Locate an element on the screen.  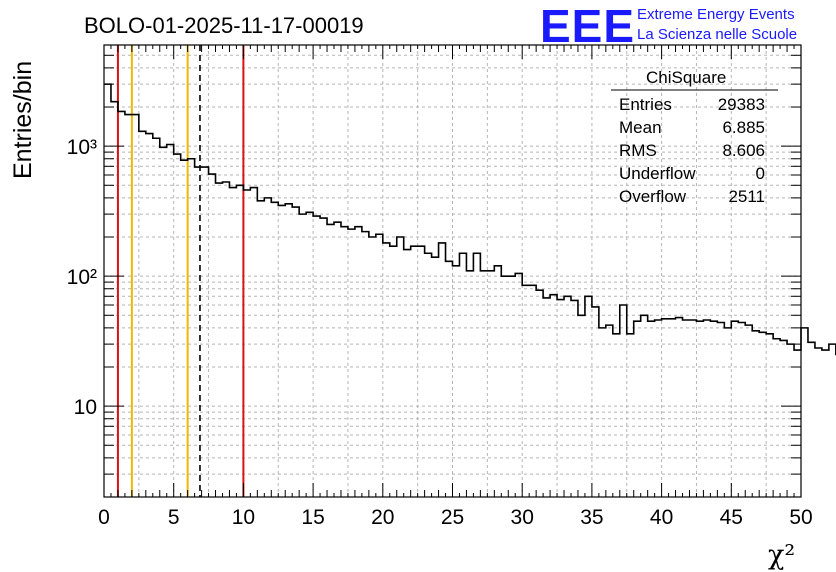
stats-label-rms: RMS is located at coordinates (638, 150).